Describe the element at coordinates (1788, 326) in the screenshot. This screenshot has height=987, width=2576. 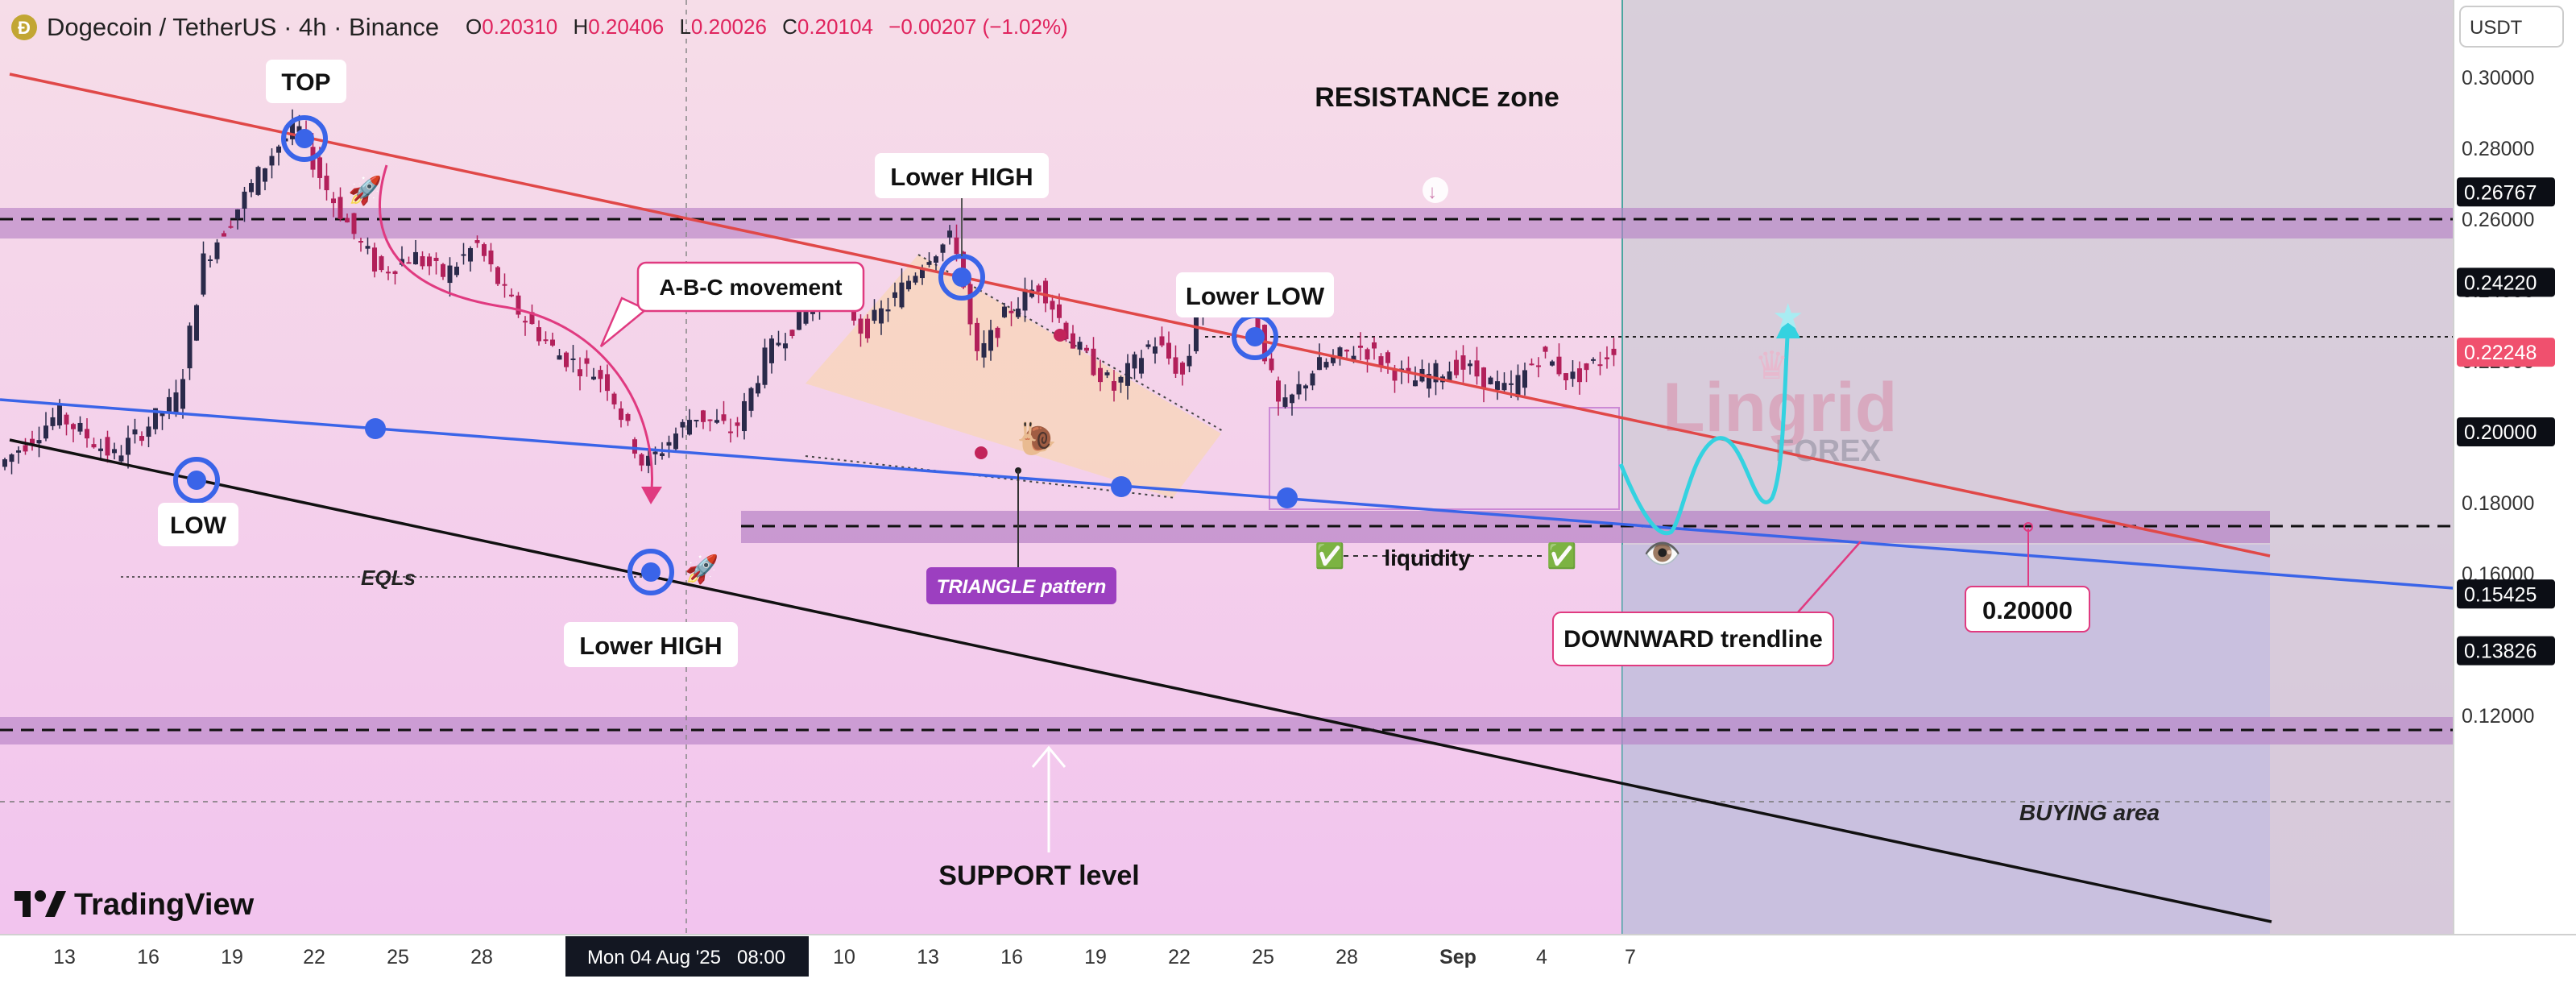
I see `projection-arrowhead` at that location.